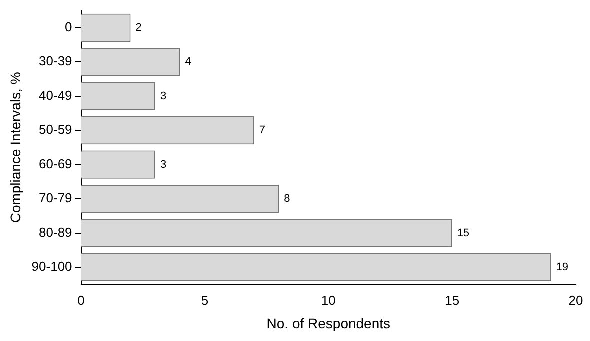  Describe the element at coordinates (328, 300) in the screenshot. I see `x-tick-label: 10` at that location.